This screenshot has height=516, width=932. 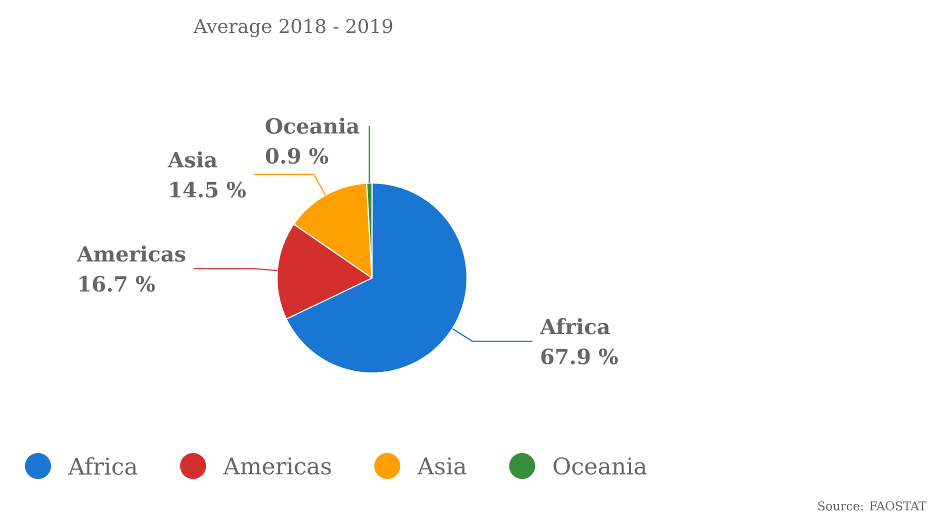 What do you see at coordinates (579, 356) in the screenshot?
I see `data-label: 67.9 %` at bounding box center [579, 356].